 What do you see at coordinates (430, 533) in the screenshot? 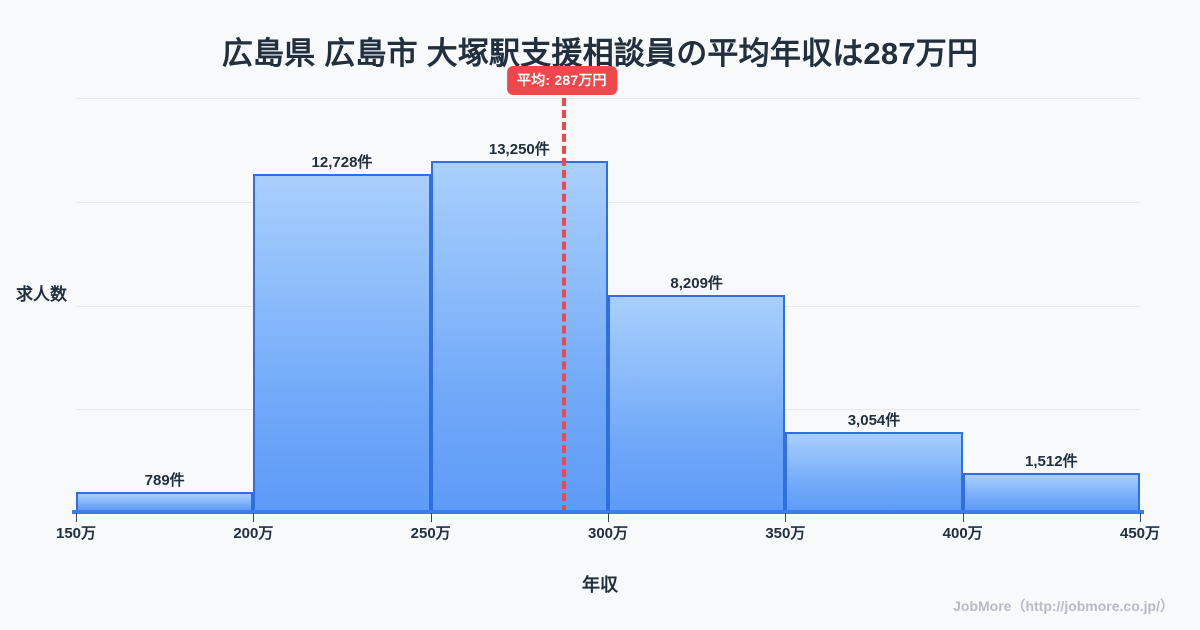
I see `x-axis-tick-label: 250万` at bounding box center [430, 533].